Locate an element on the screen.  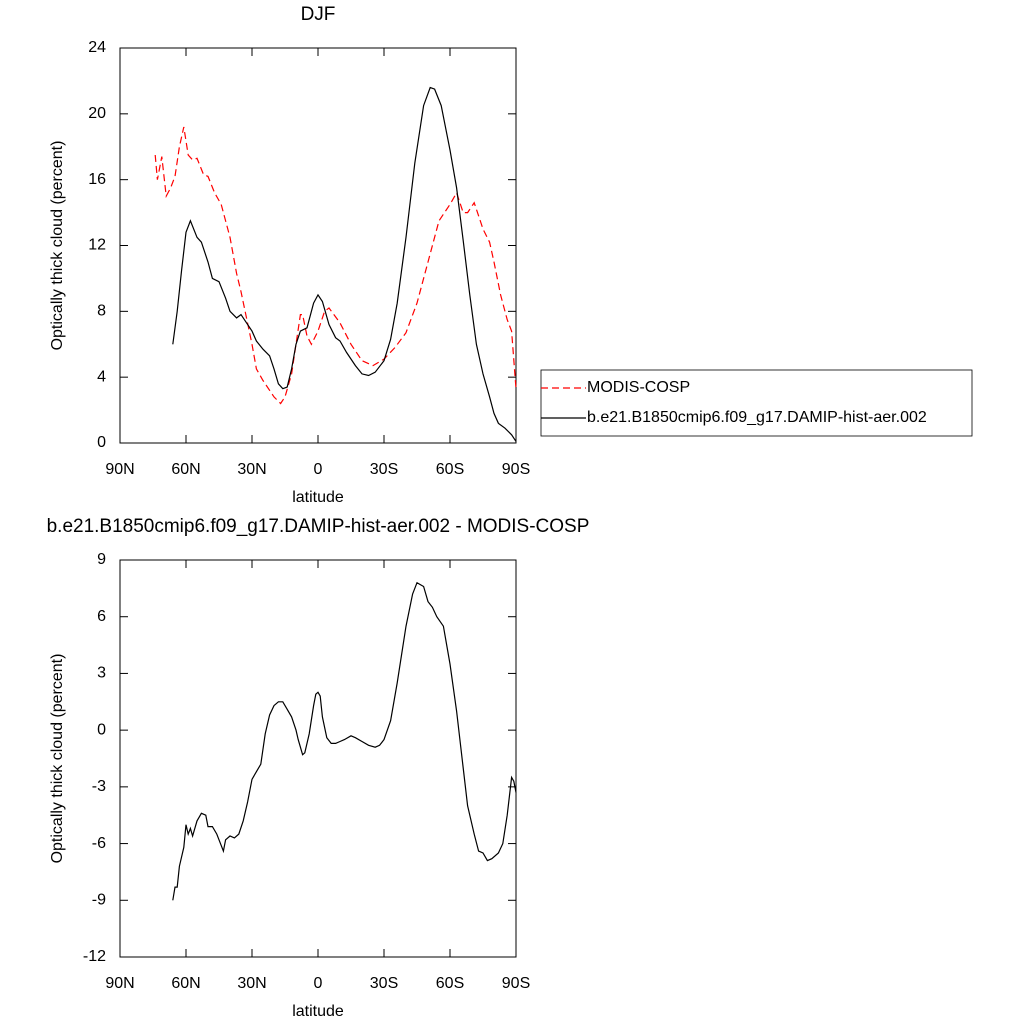
y-tick-label: -3 is located at coordinates (99, 786).